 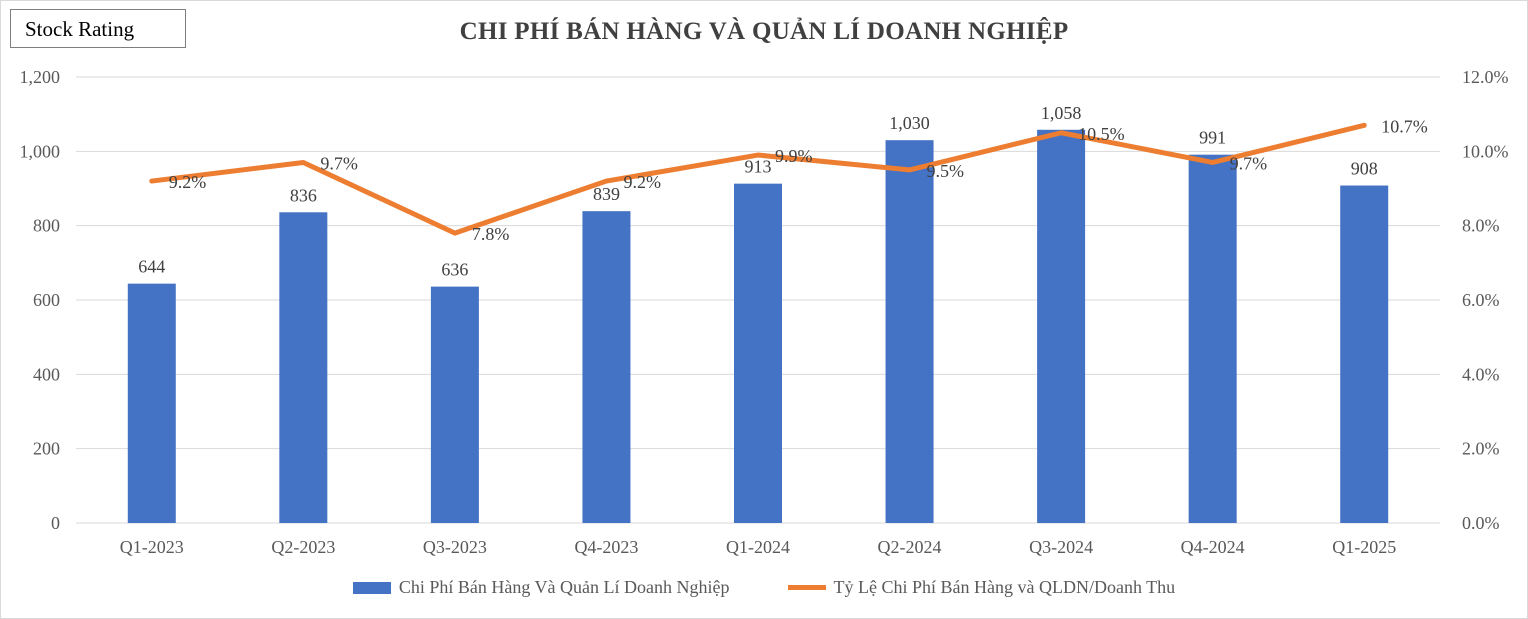 I want to click on y-left-tick-label: 1,200, so click(x=40, y=77).